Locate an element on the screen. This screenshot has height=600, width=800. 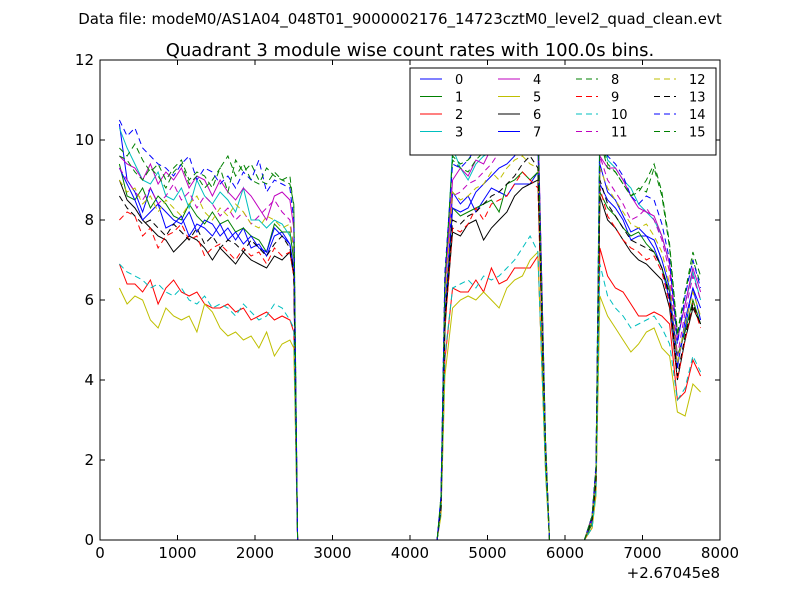
y-tick-label: 0 is located at coordinates (89, 540).